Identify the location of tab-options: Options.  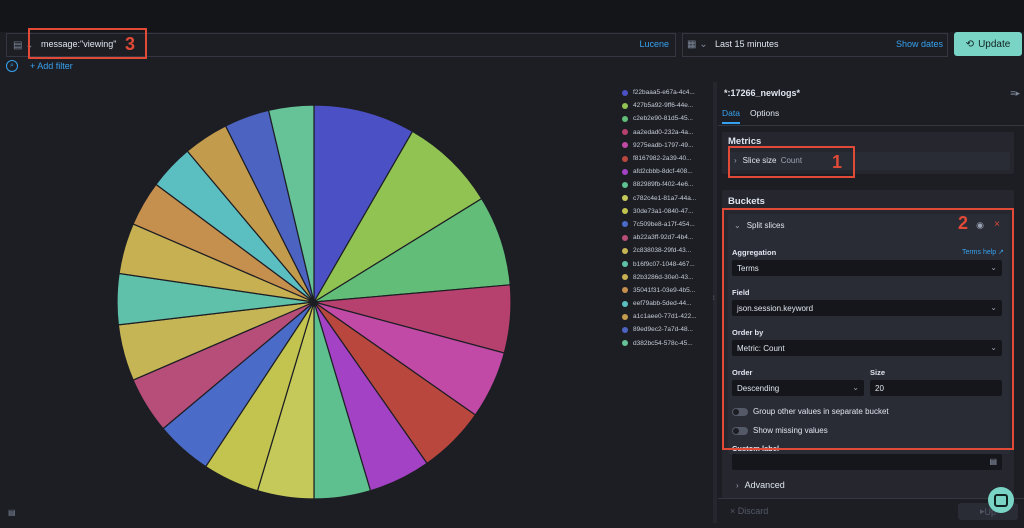
(764, 113).